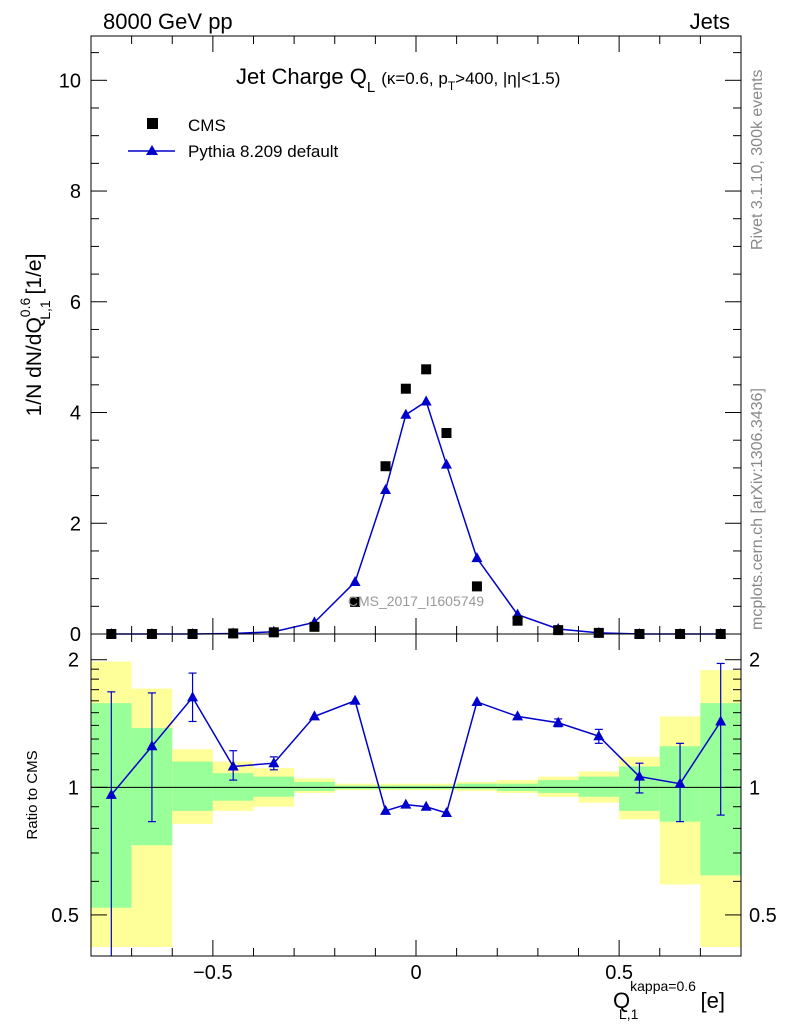 This screenshot has height=1024, width=786. What do you see at coordinates (152, 123) in the screenshot?
I see `legend-cms-marker` at bounding box center [152, 123].